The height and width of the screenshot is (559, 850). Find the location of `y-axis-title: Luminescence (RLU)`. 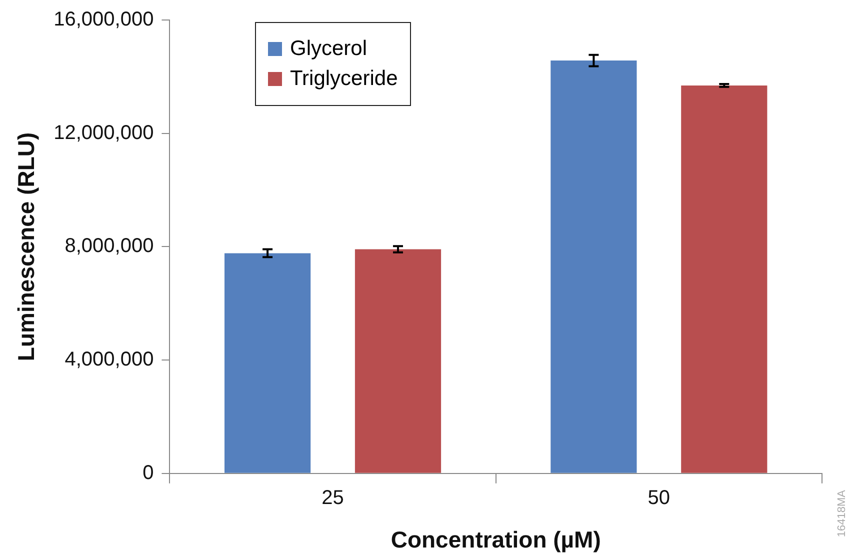

y-axis-title: Luminescence (RLU) is located at coordinates (26, 247).